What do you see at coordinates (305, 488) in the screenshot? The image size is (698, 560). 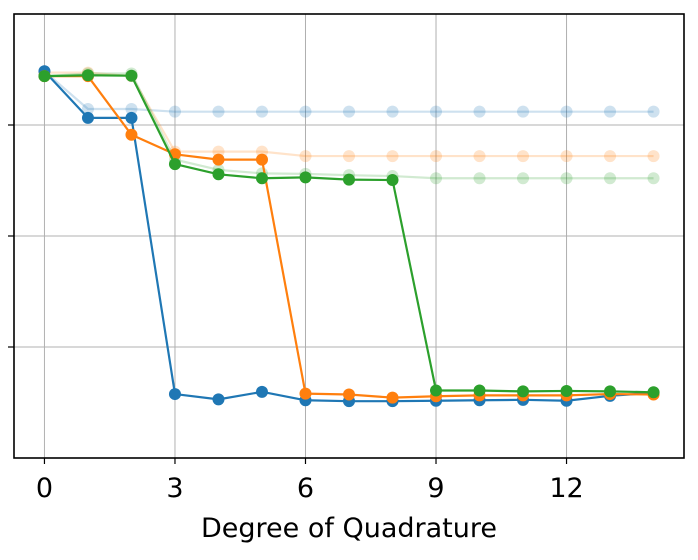 I see `x-tick-label: 6` at bounding box center [305, 488].